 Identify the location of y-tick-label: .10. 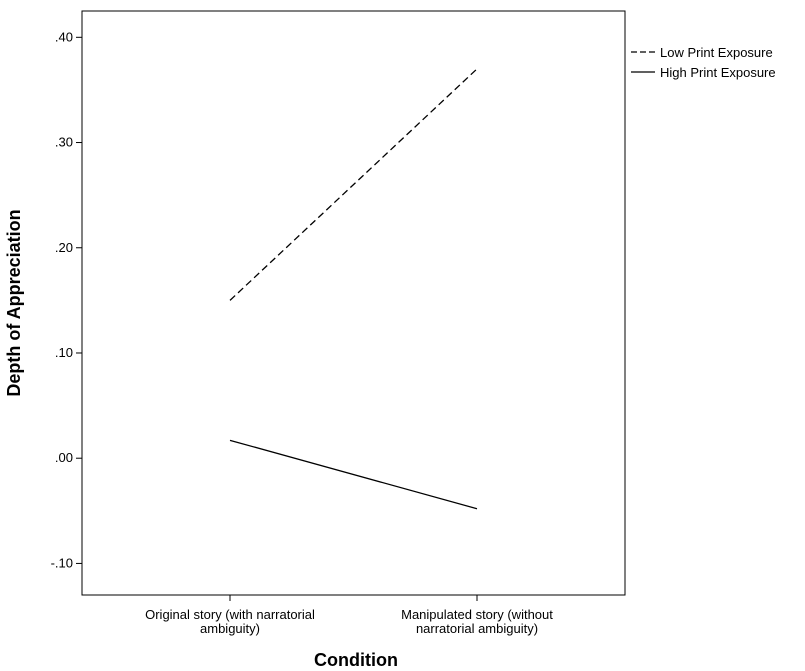
(64, 352).